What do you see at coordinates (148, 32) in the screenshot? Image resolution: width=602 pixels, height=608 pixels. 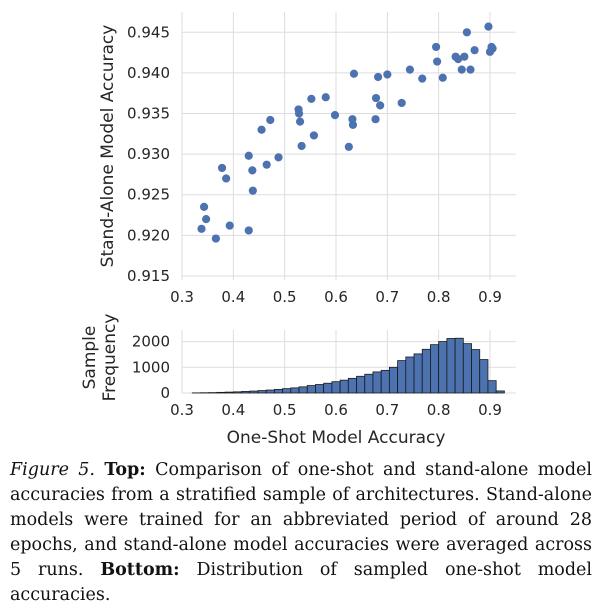 I see `scatter-y-tick-label: 0.945` at bounding box center [148, 32].